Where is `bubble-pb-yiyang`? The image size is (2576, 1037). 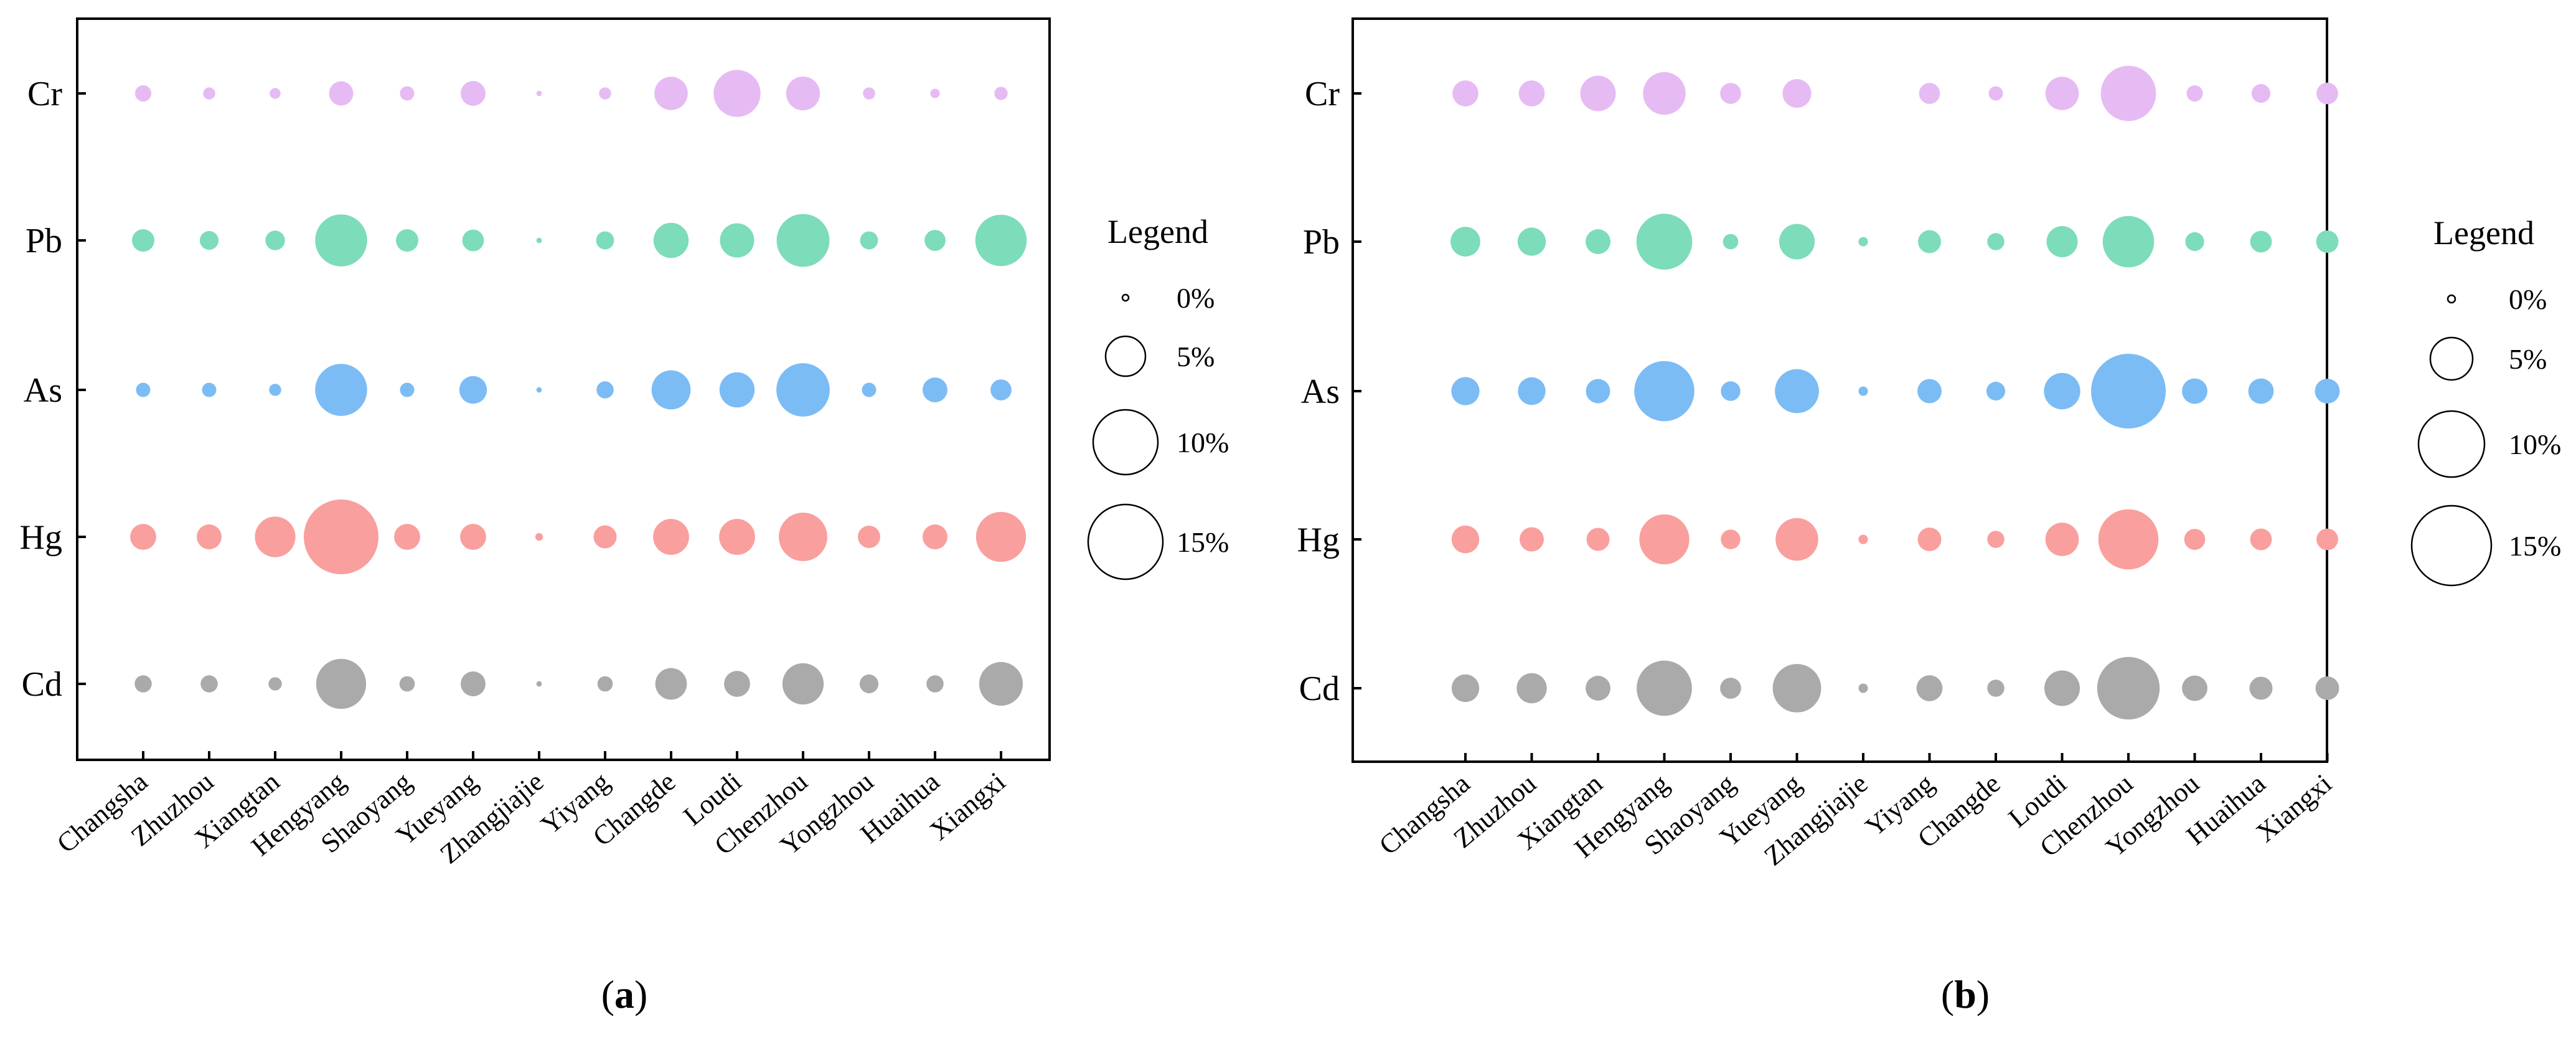
bubble-pb-yiyang is located at coordinates (605, 241).